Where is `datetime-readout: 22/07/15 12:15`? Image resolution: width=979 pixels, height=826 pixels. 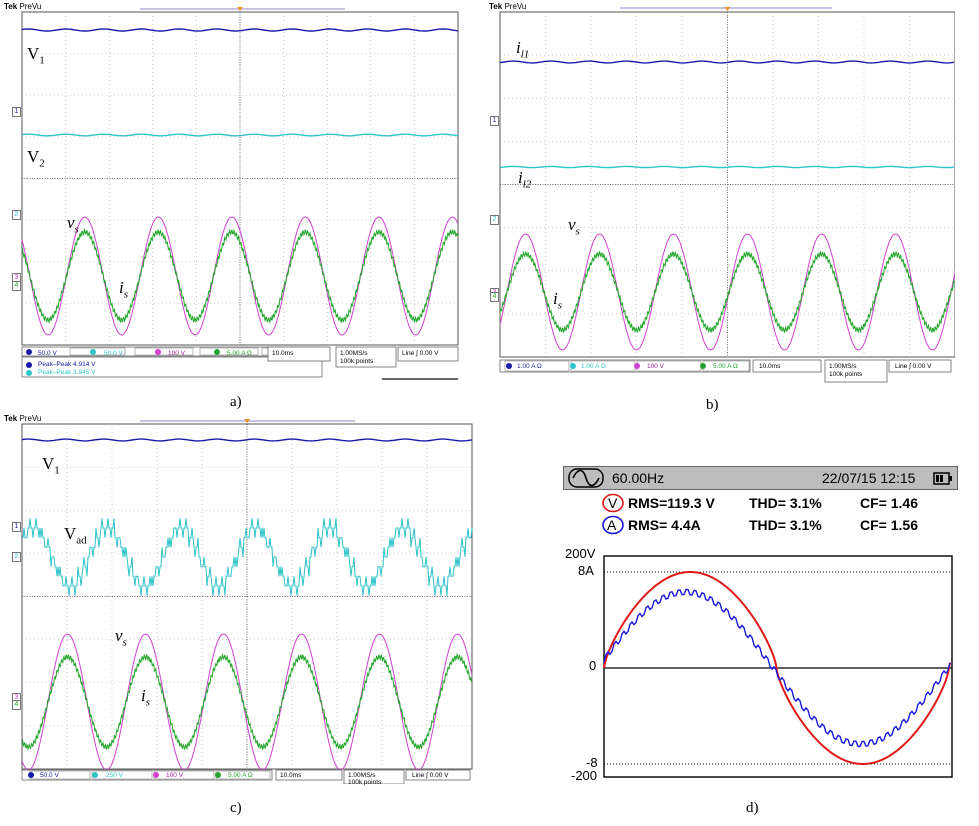
datetime-readout: 22/07/15 12:15 is located at coordinates (869, 478).